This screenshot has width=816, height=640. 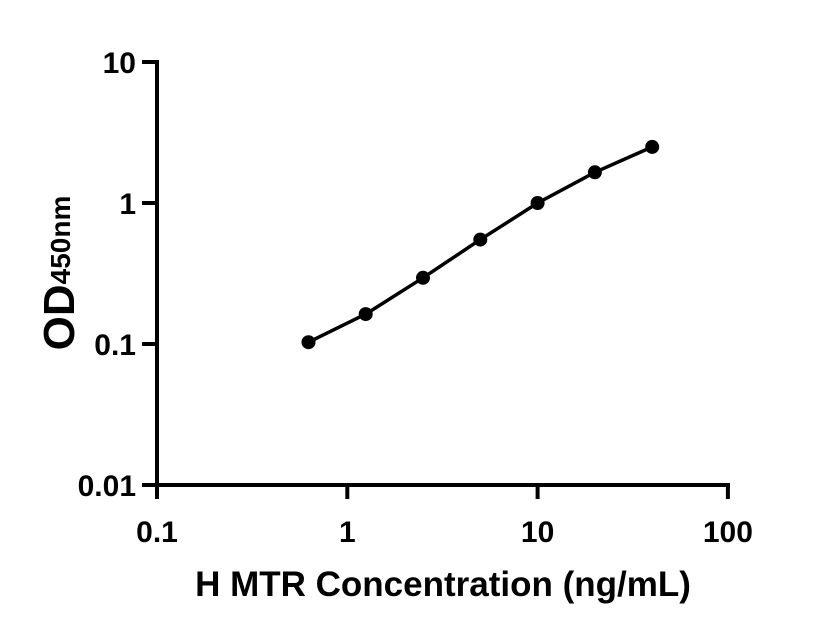 I want to click on y-tick-label: 0.1, so click(x=115, y=345).